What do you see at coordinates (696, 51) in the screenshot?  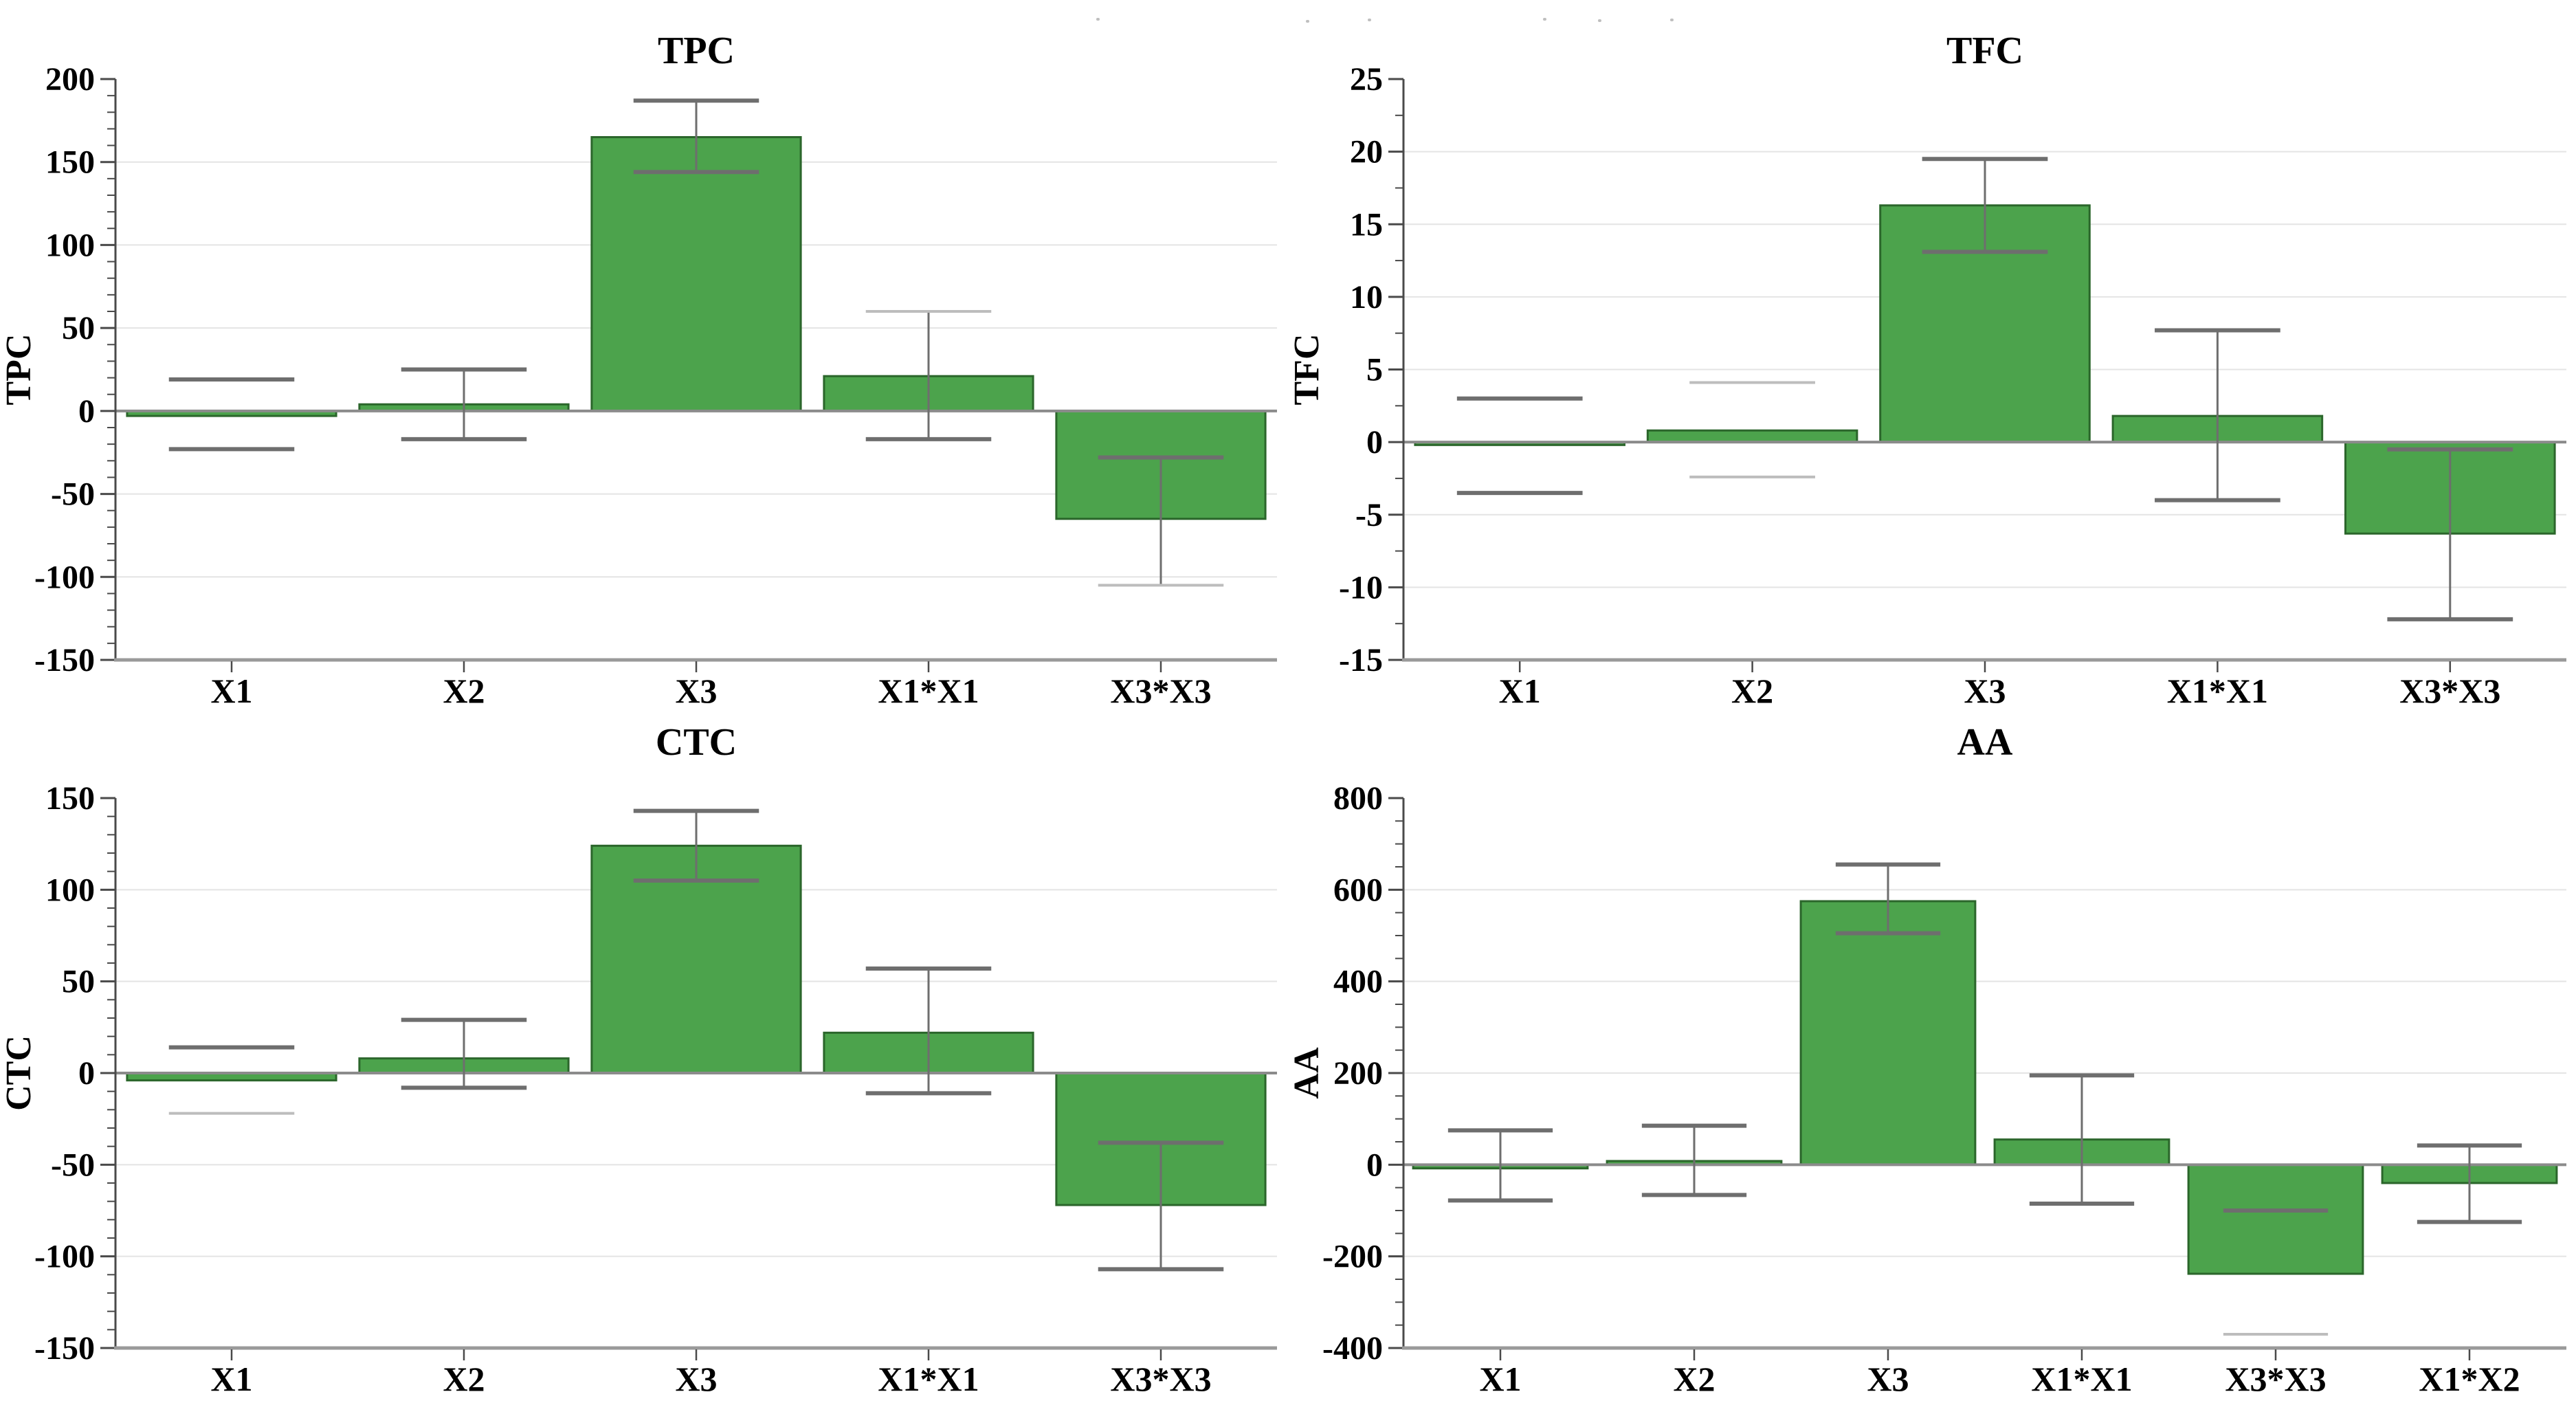 I see `chart-title: TPC` at bounding box center [696, 51].